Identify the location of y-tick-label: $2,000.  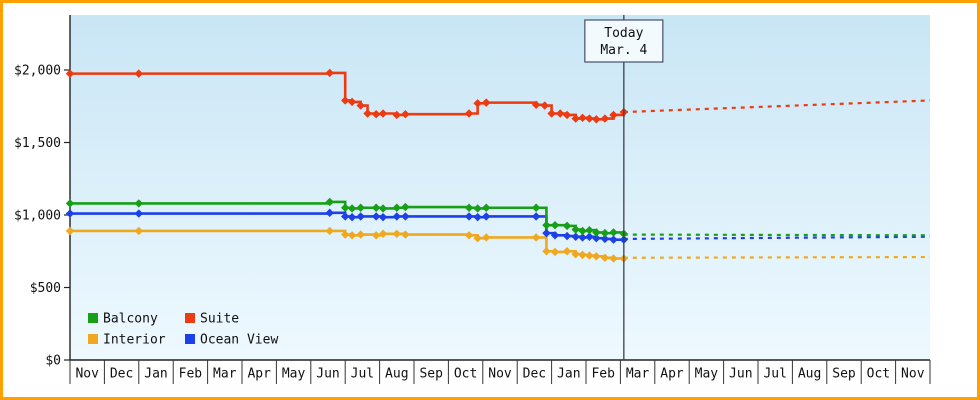
(37, 71).